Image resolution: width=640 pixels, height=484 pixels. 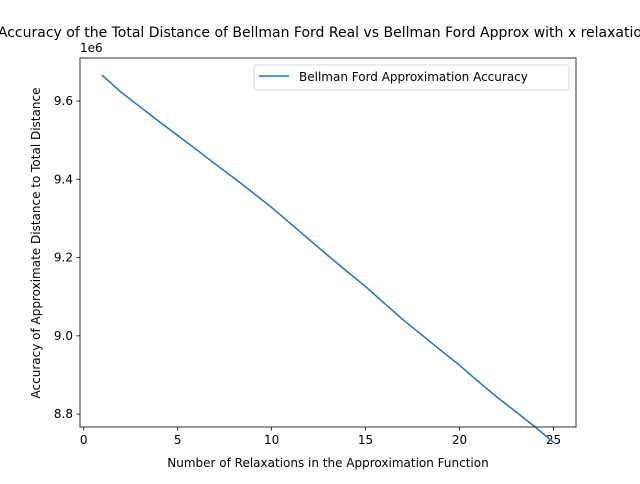 I want to click on y-tick-label: 9.6, so click(x=63, y=101).